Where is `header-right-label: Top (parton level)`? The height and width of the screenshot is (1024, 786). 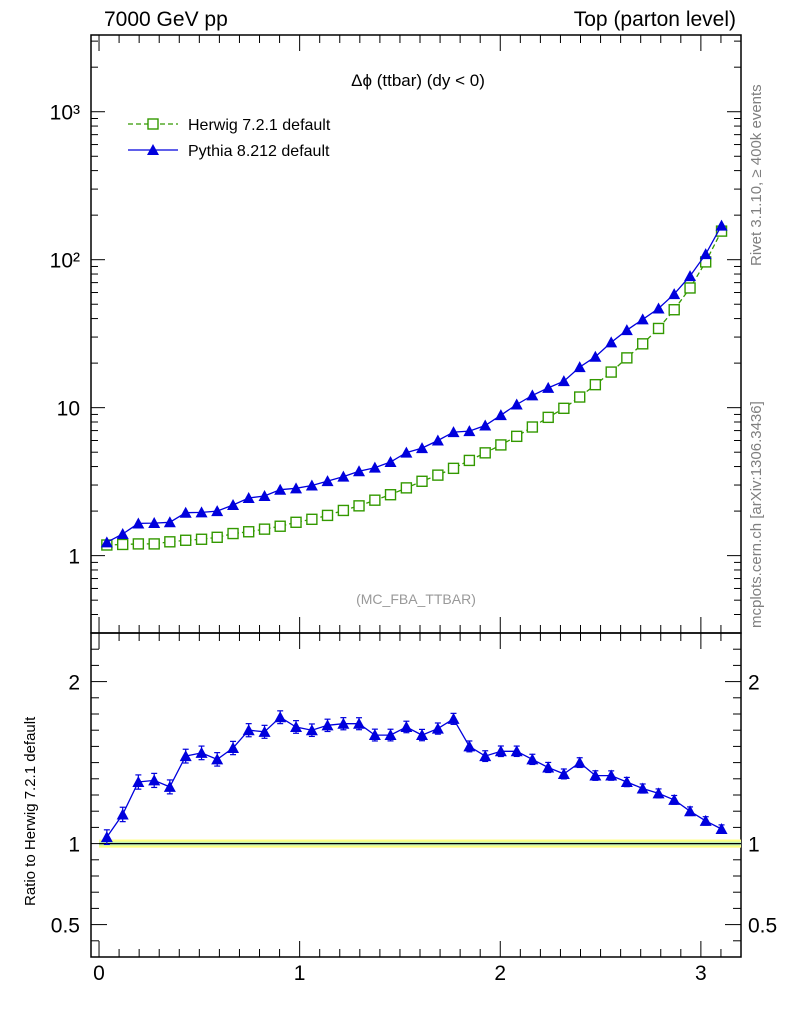 header-right-label: Top (parton level) is located at coordinates (654, 19).